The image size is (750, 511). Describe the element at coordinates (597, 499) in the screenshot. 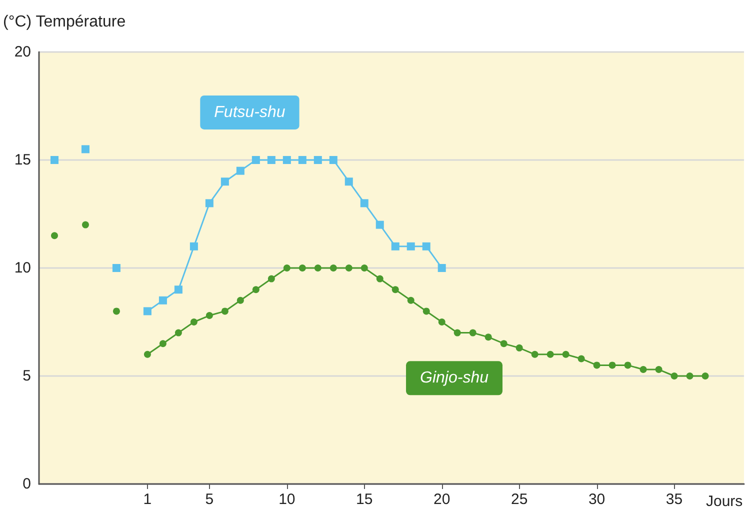

I see `x-tick-label: 30` at that location.